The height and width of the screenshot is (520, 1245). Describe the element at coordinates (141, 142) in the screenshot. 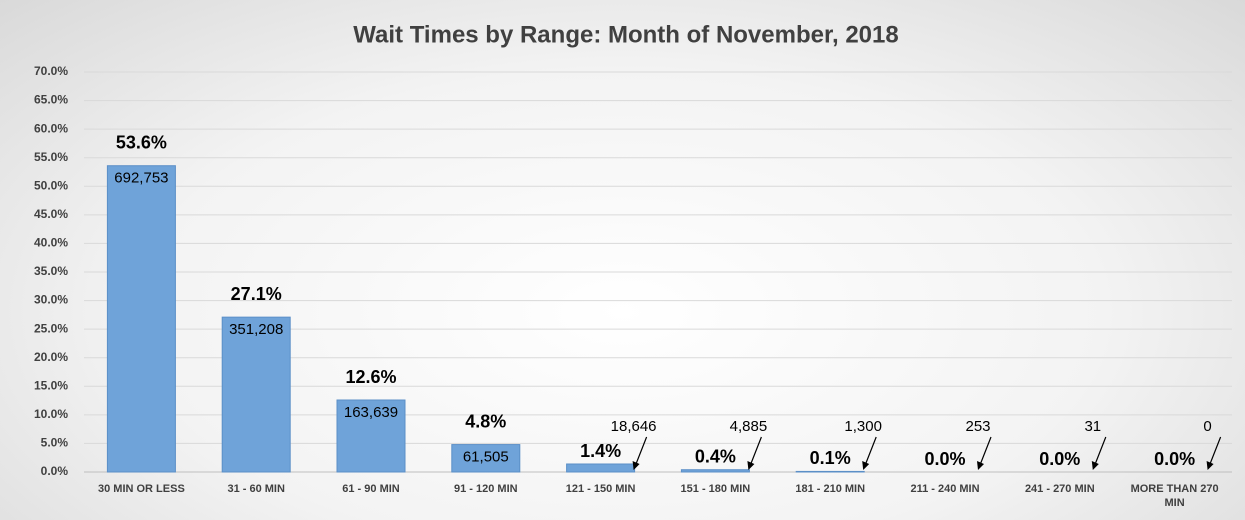

I see `value-label: 53.6%` at that location.